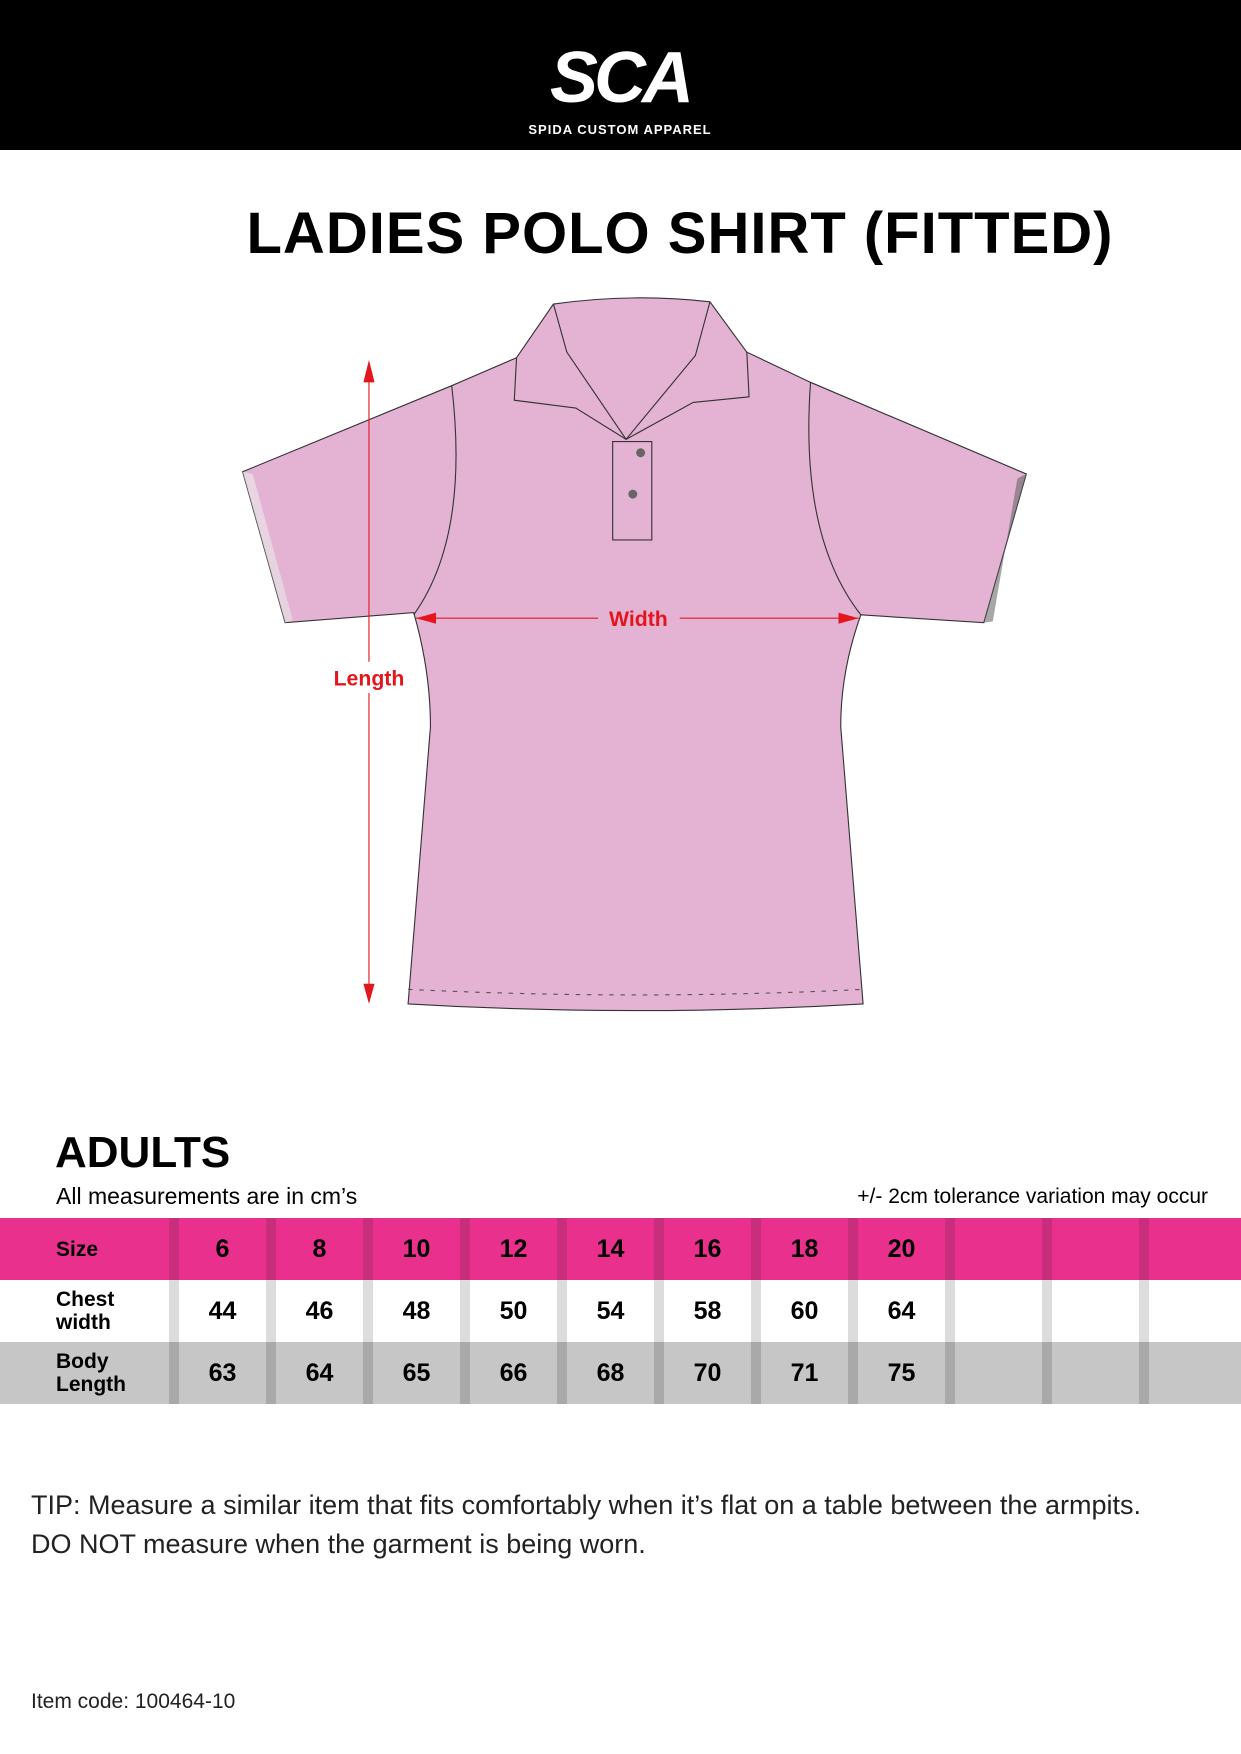 This screenshot has width=1241, height=1754. What do you see at coordinates (705, 1311) in the screenshot?
I see `table-cell: 58` at bounding box center [705, 1311].